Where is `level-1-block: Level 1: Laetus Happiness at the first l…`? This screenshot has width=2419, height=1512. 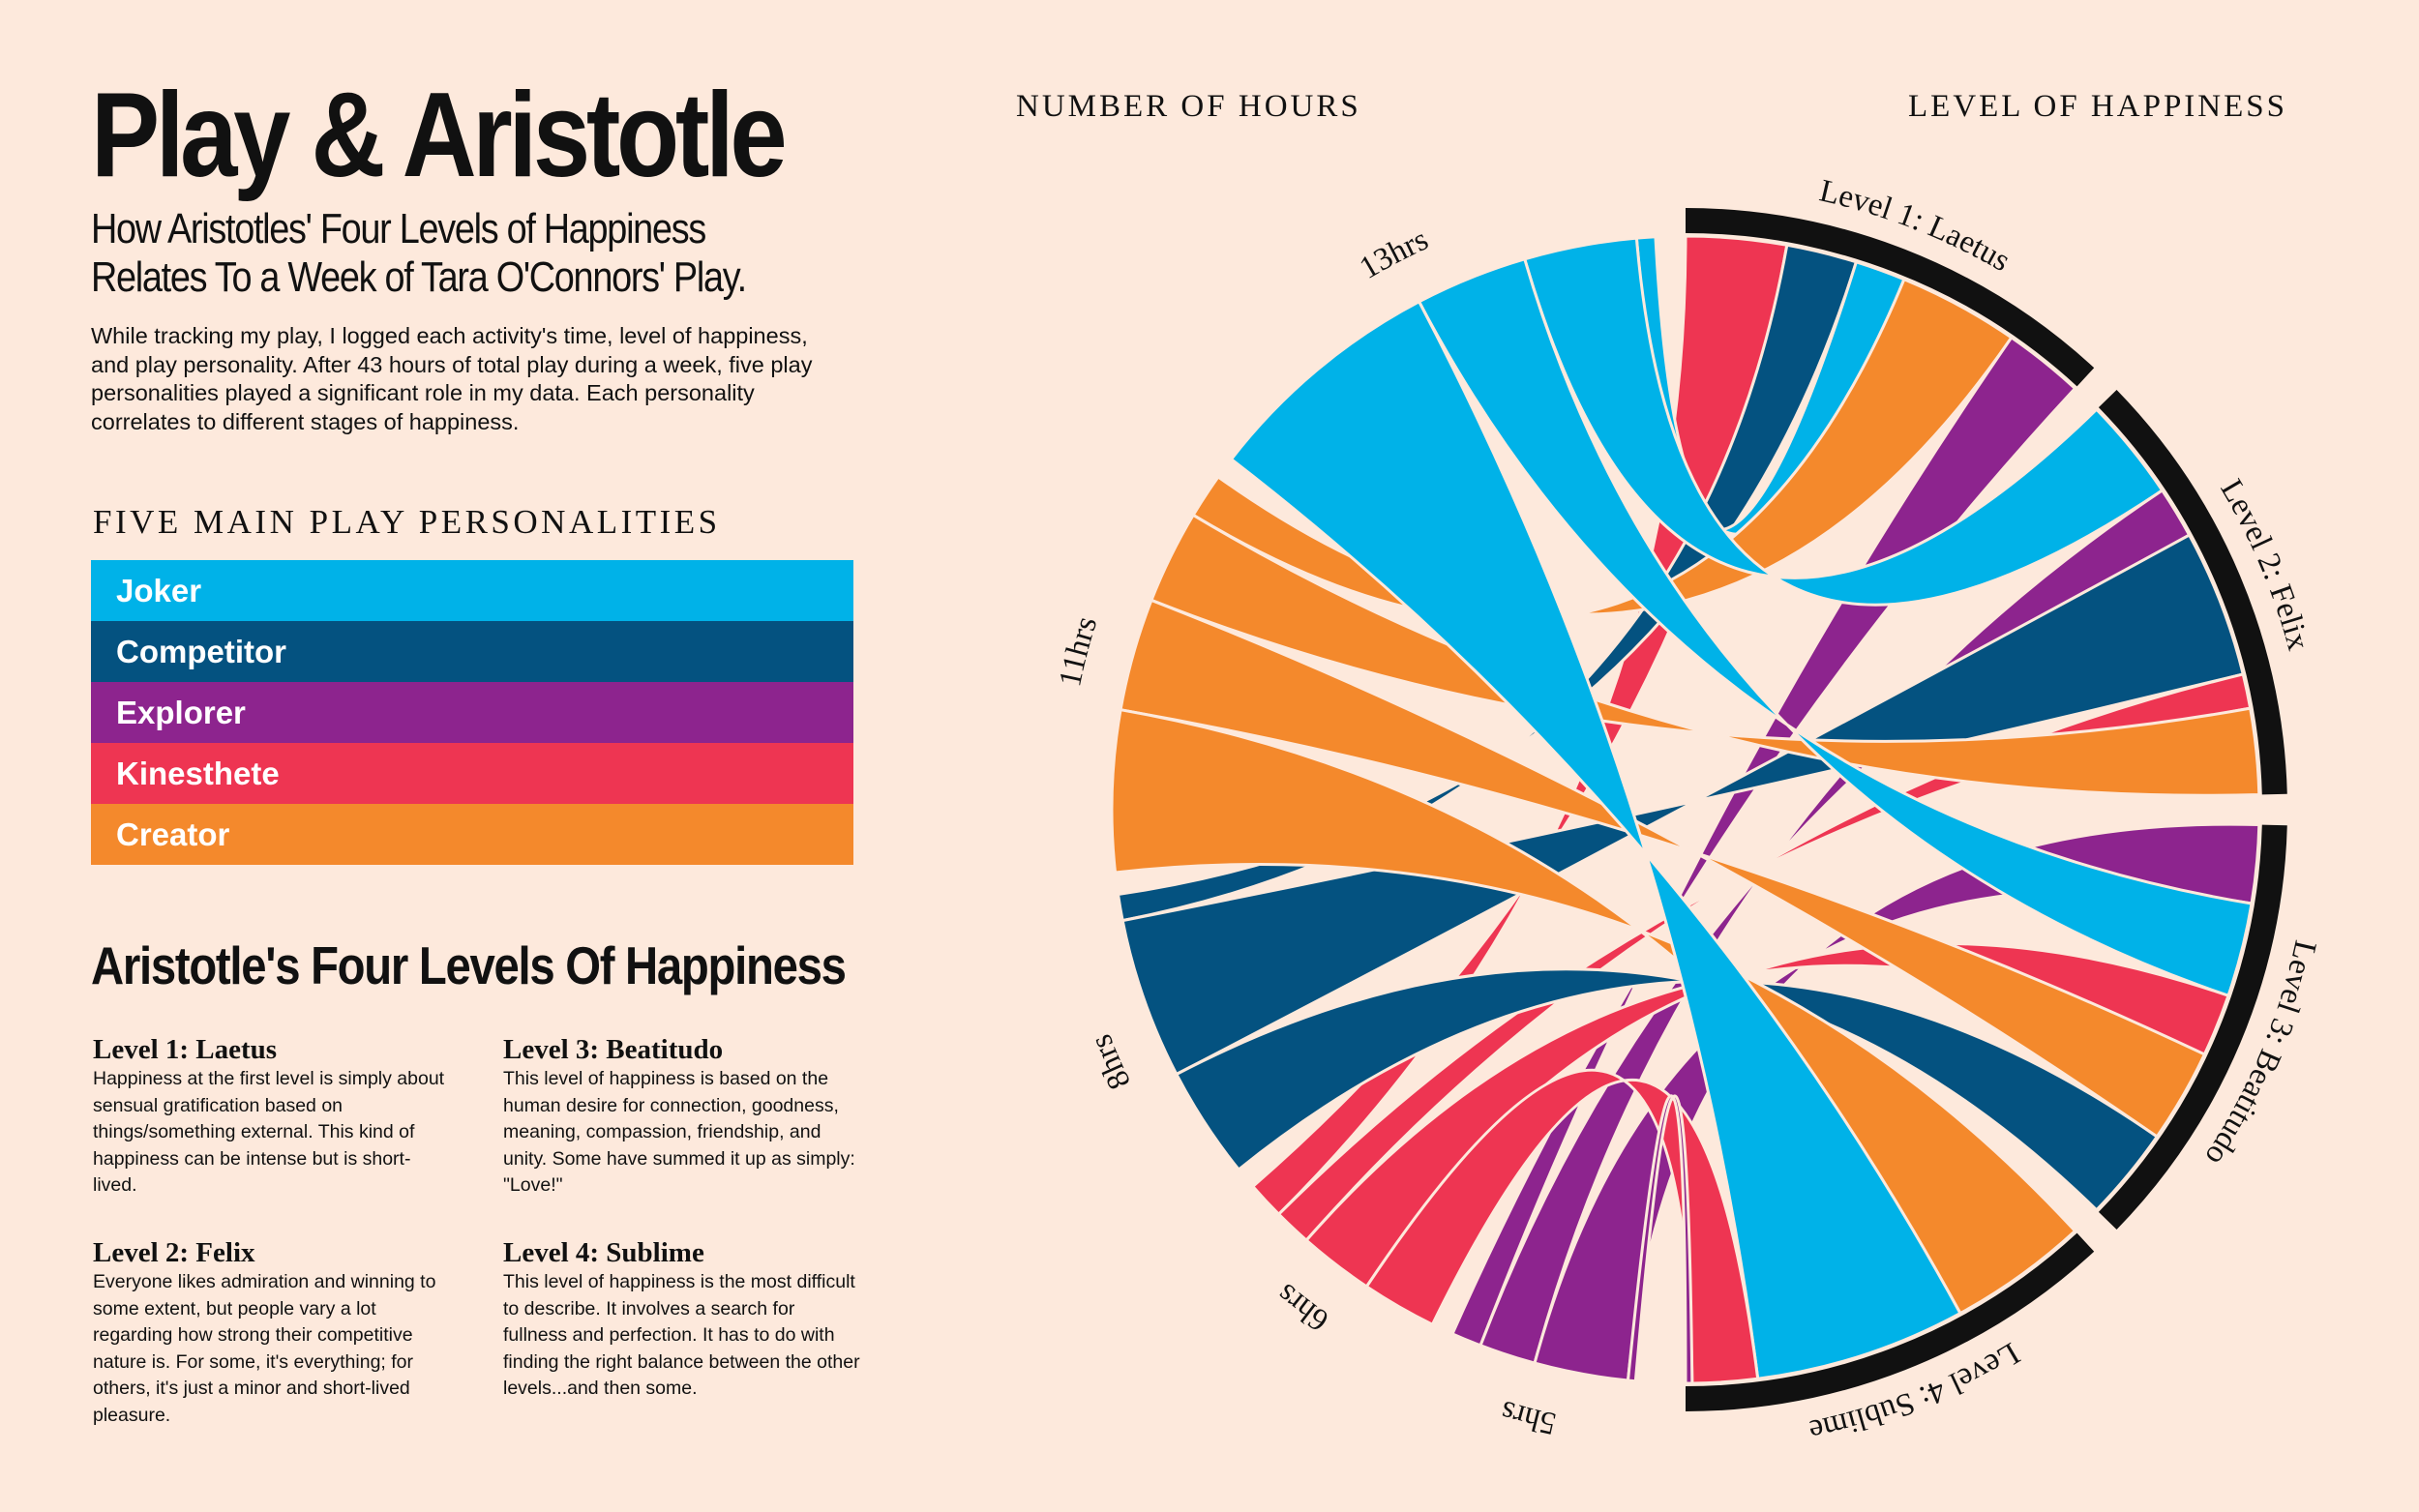
level-1-block: Level 1: Laetus Happiness at the first l… is located at coordinates (272, 1117).